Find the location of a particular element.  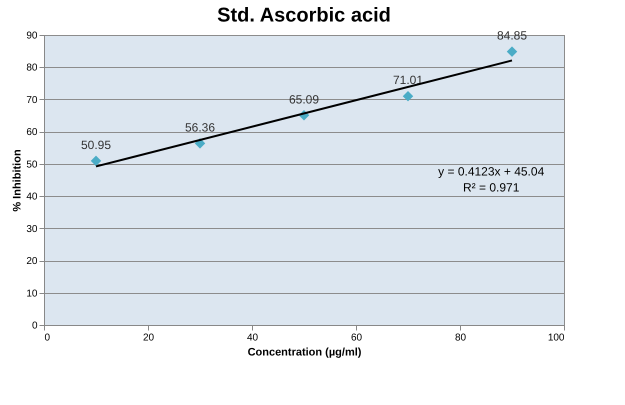

x-tick-label: 100 is located at coordinates (556, 338).